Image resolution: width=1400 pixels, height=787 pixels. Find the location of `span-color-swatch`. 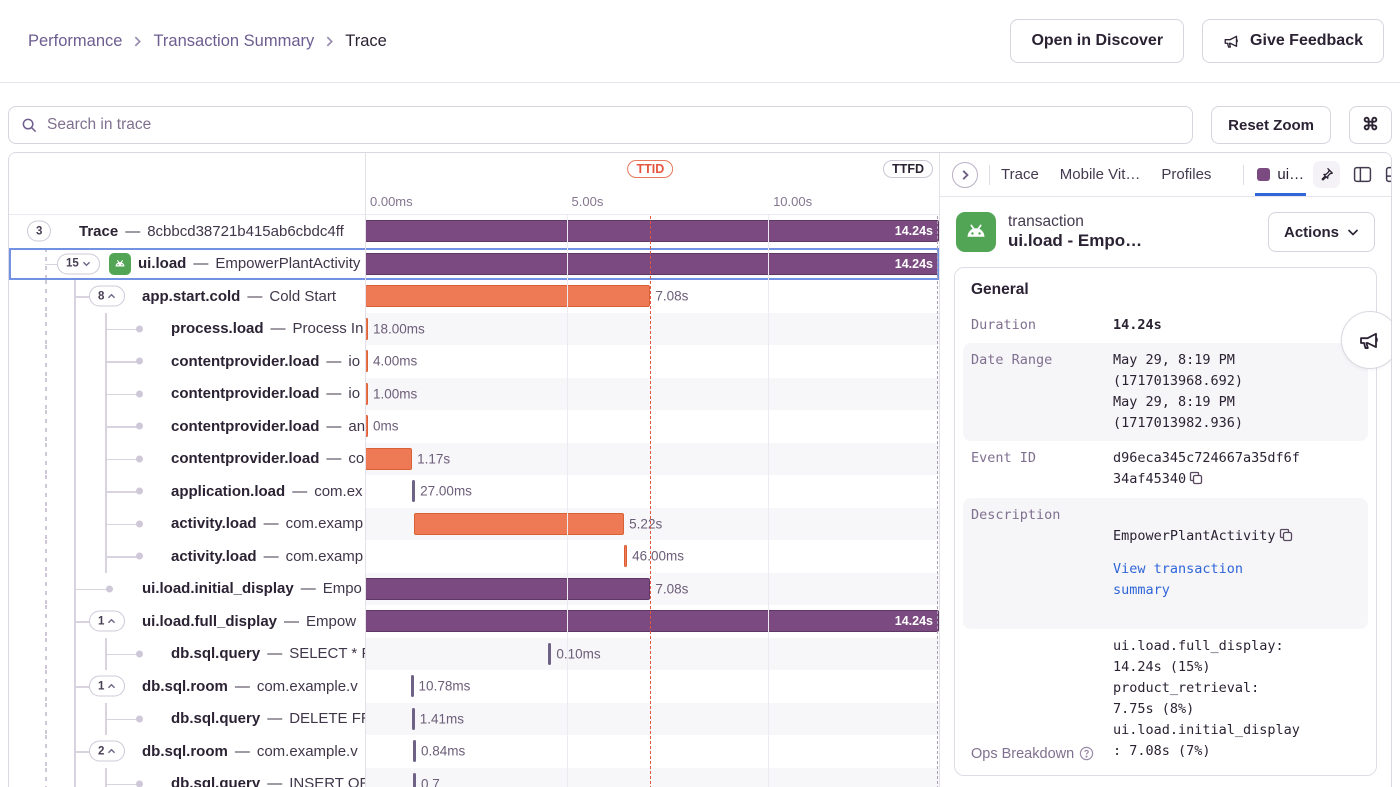

span-color-swatch is located at coordinates (1264, 174).